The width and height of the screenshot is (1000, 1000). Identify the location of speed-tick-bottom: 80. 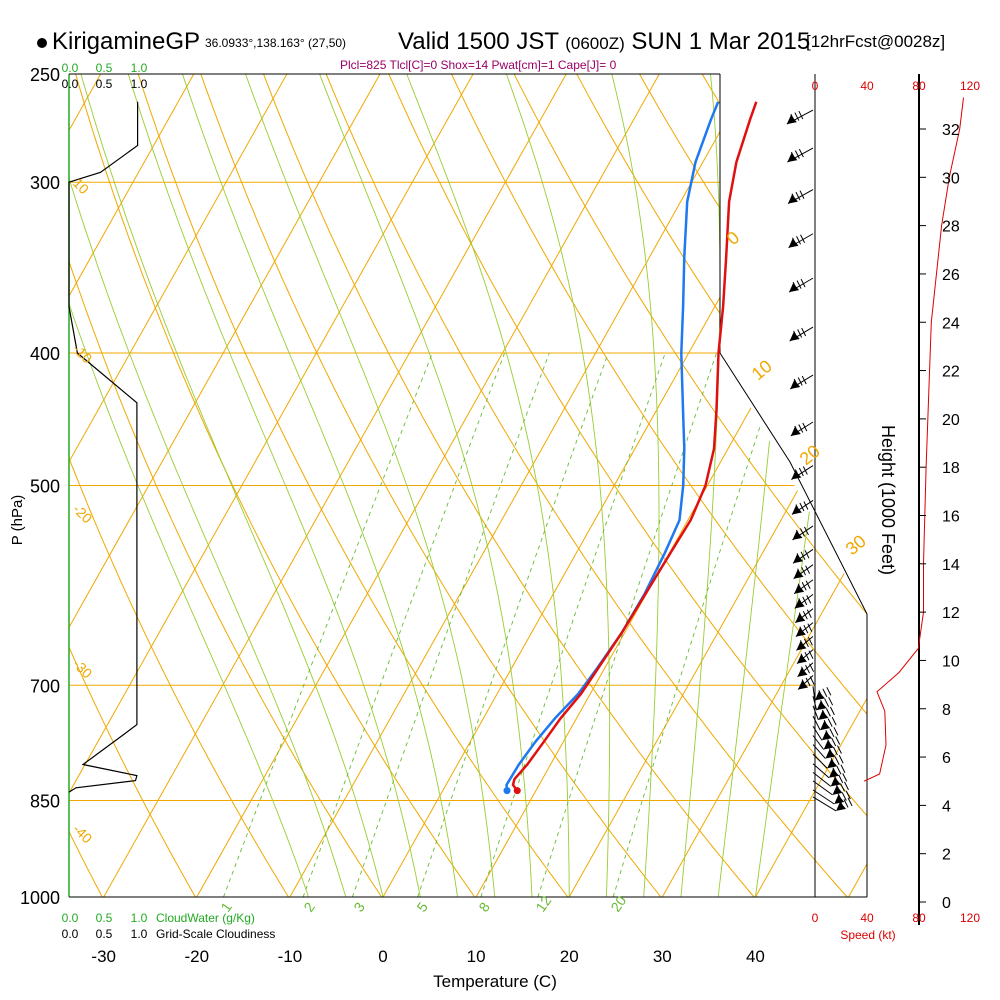
(919, 918).